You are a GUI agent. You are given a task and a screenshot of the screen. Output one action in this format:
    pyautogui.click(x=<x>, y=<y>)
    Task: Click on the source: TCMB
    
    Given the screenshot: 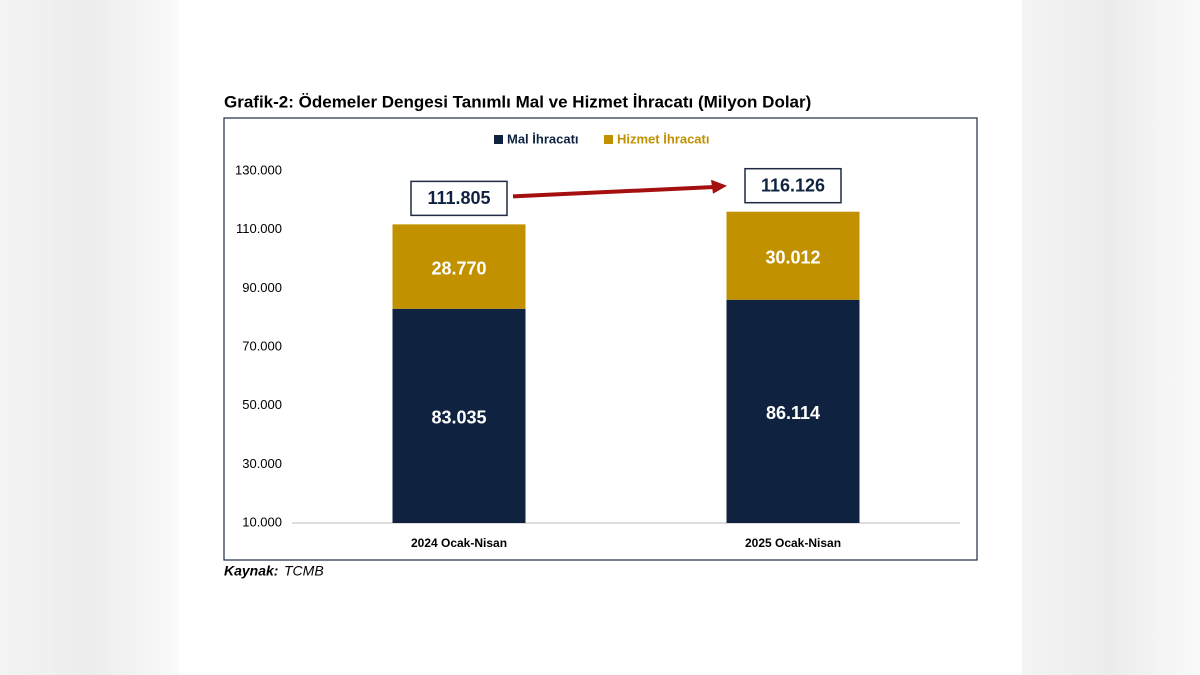 What is the action you would take?
    pyautogui.click(x=304, y=571)
    